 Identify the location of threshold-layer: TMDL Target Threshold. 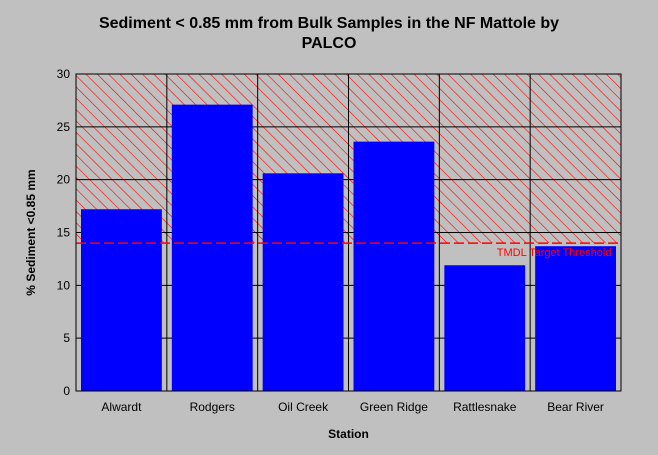
(348, 250).